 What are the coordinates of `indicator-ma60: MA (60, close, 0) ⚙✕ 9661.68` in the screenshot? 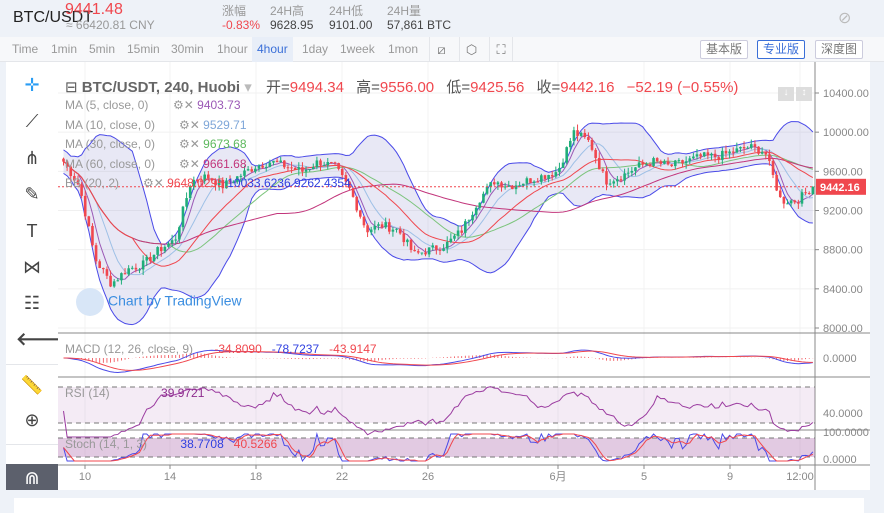 It's located at (208, 165).